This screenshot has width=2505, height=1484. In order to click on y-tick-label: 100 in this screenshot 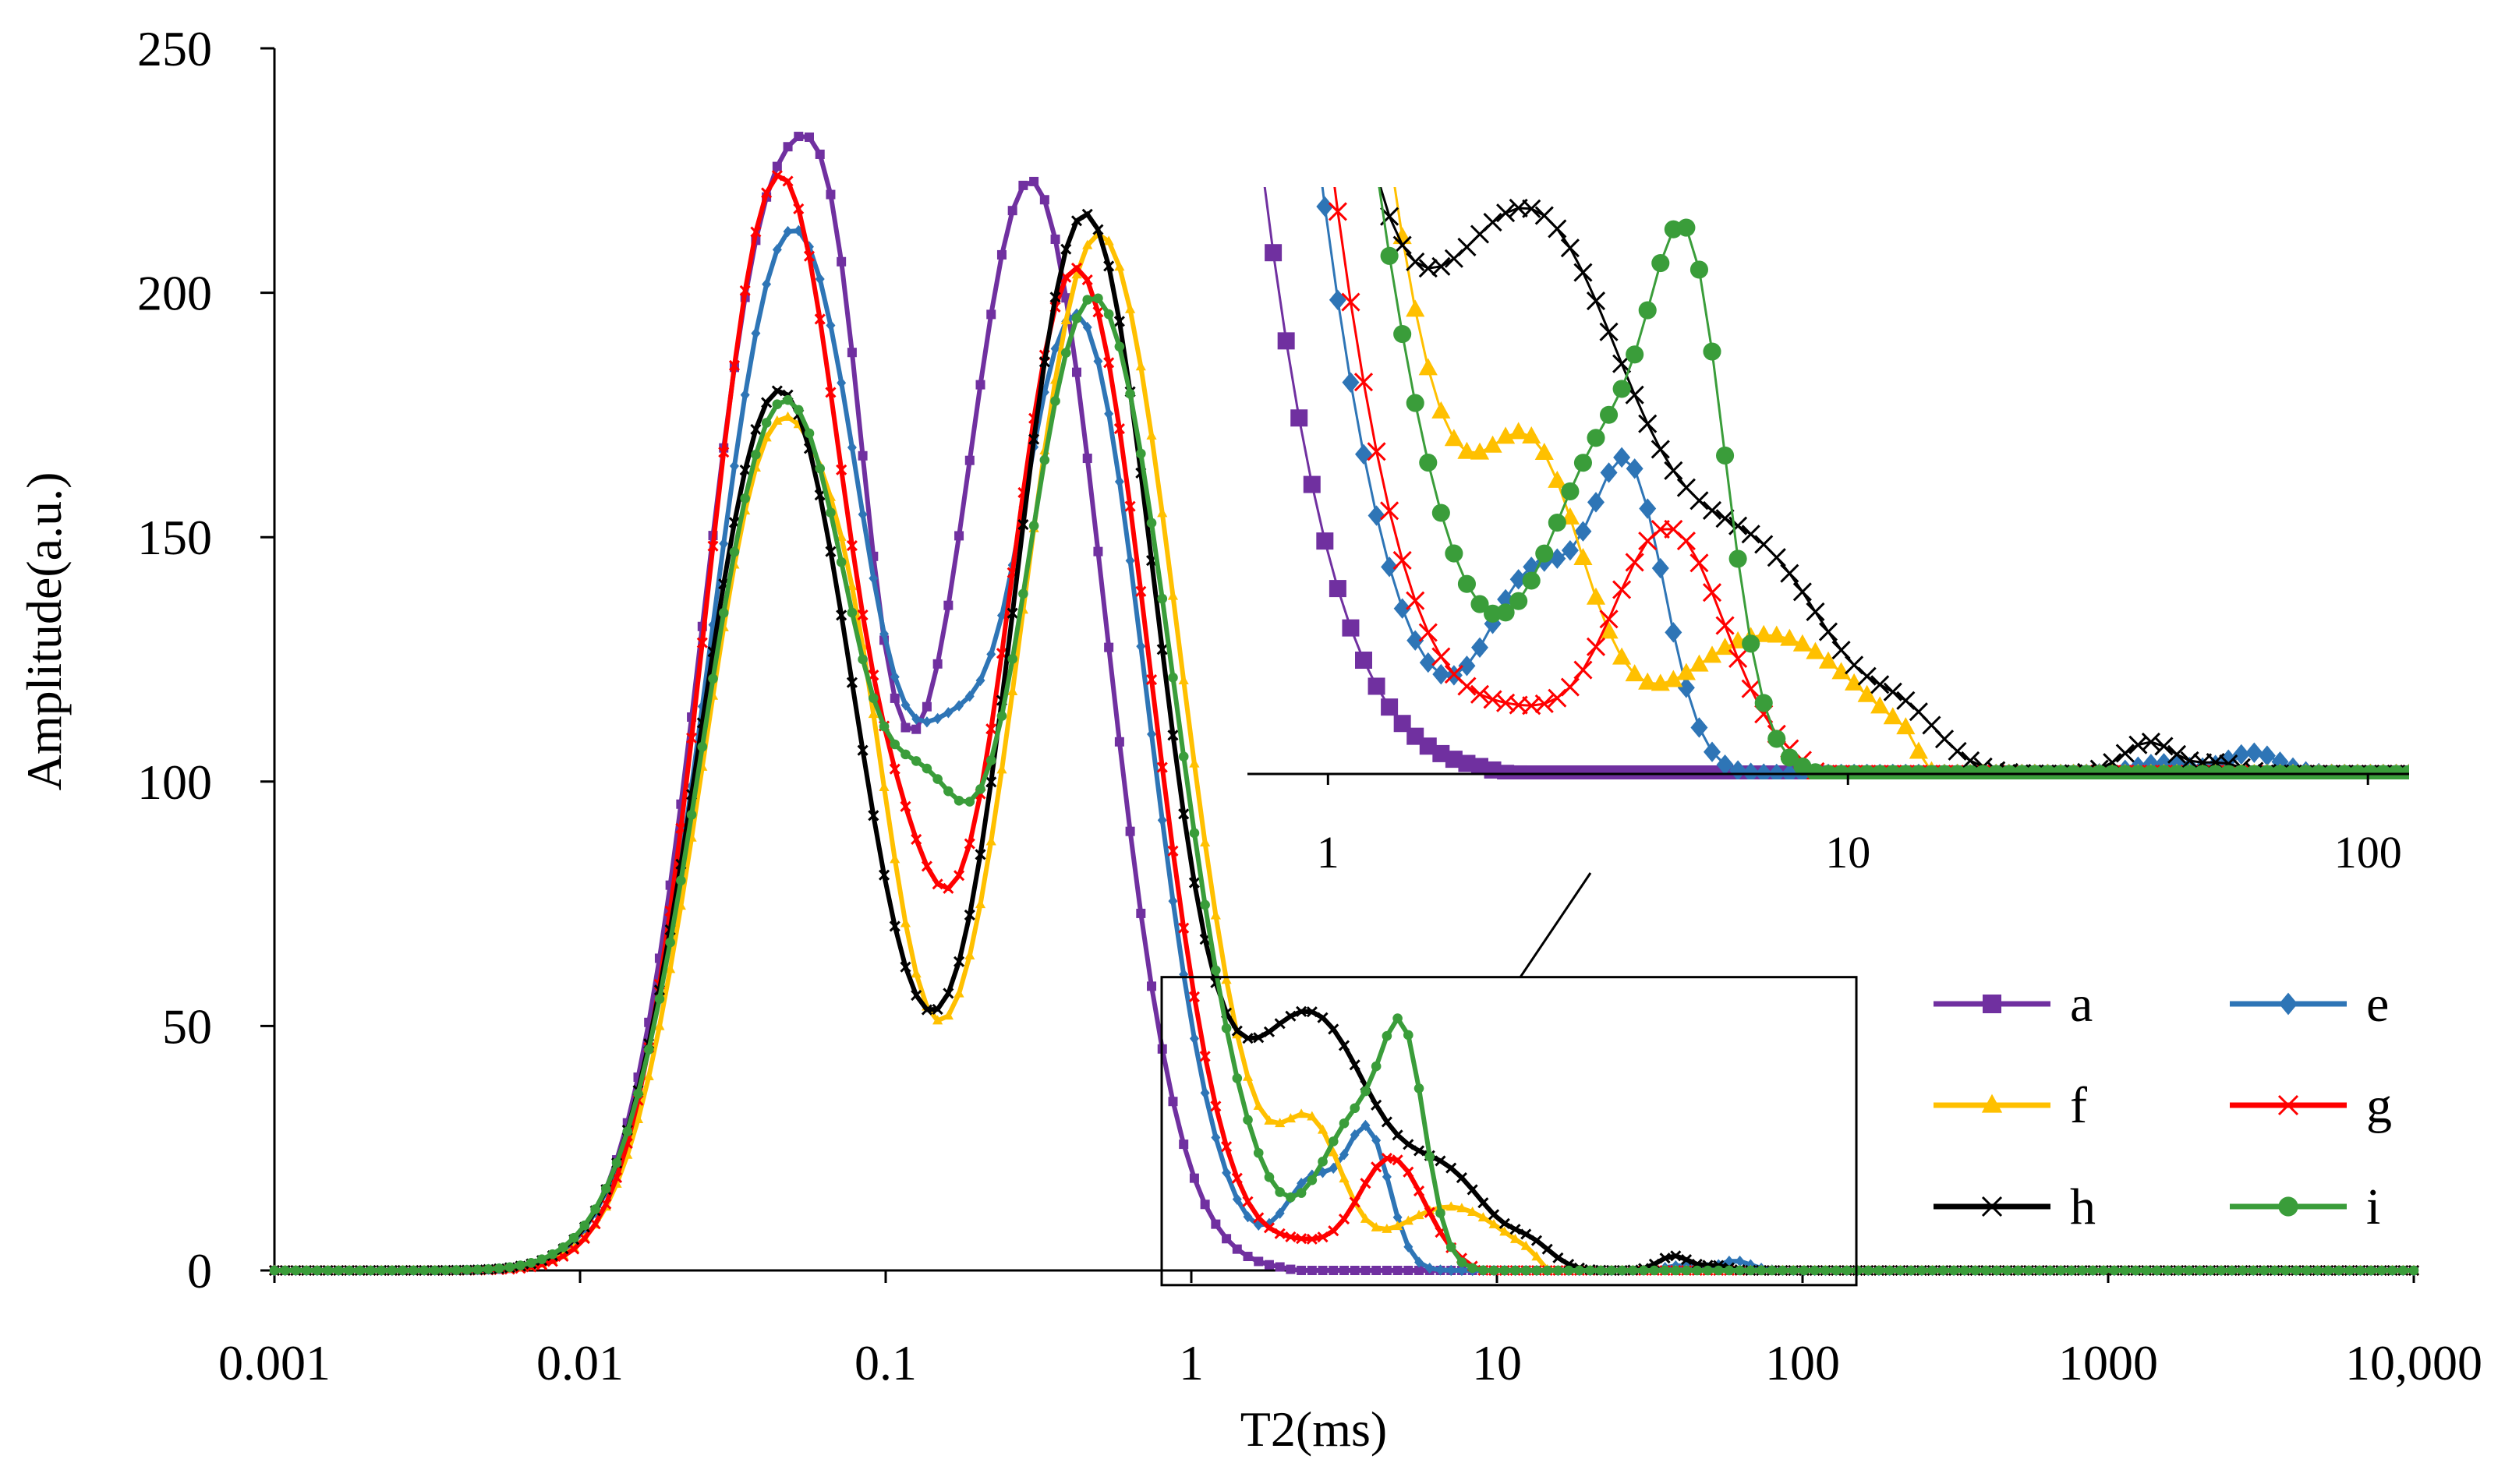, I will do `click(174, 782)`.